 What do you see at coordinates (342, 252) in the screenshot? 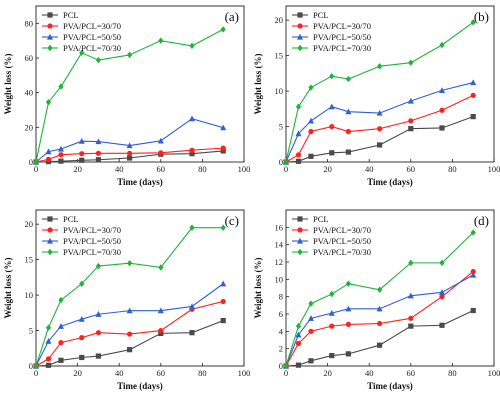
I see `legend-entry: PVA/PCL=70/30` at bounding box center [342, 252].